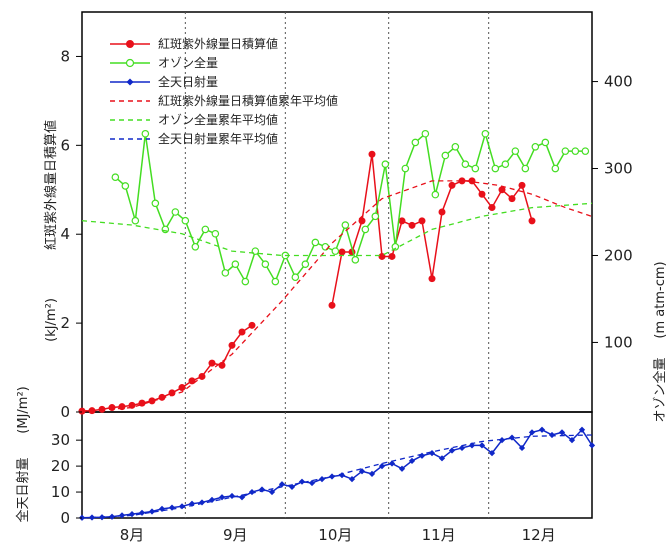 This screenshot has width=669, height=544. What do you see at coordinates (618, 82) in the screenshot?
I see `right-tick-label: 400` at bounding box center [618, 82].